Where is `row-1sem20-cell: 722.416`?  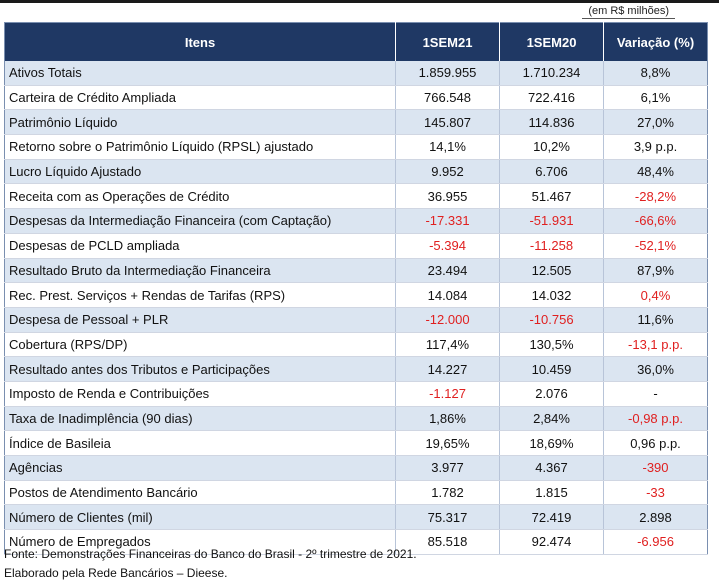
row-1sem20-cell: 722.416 is located at coordinates (551, 98).